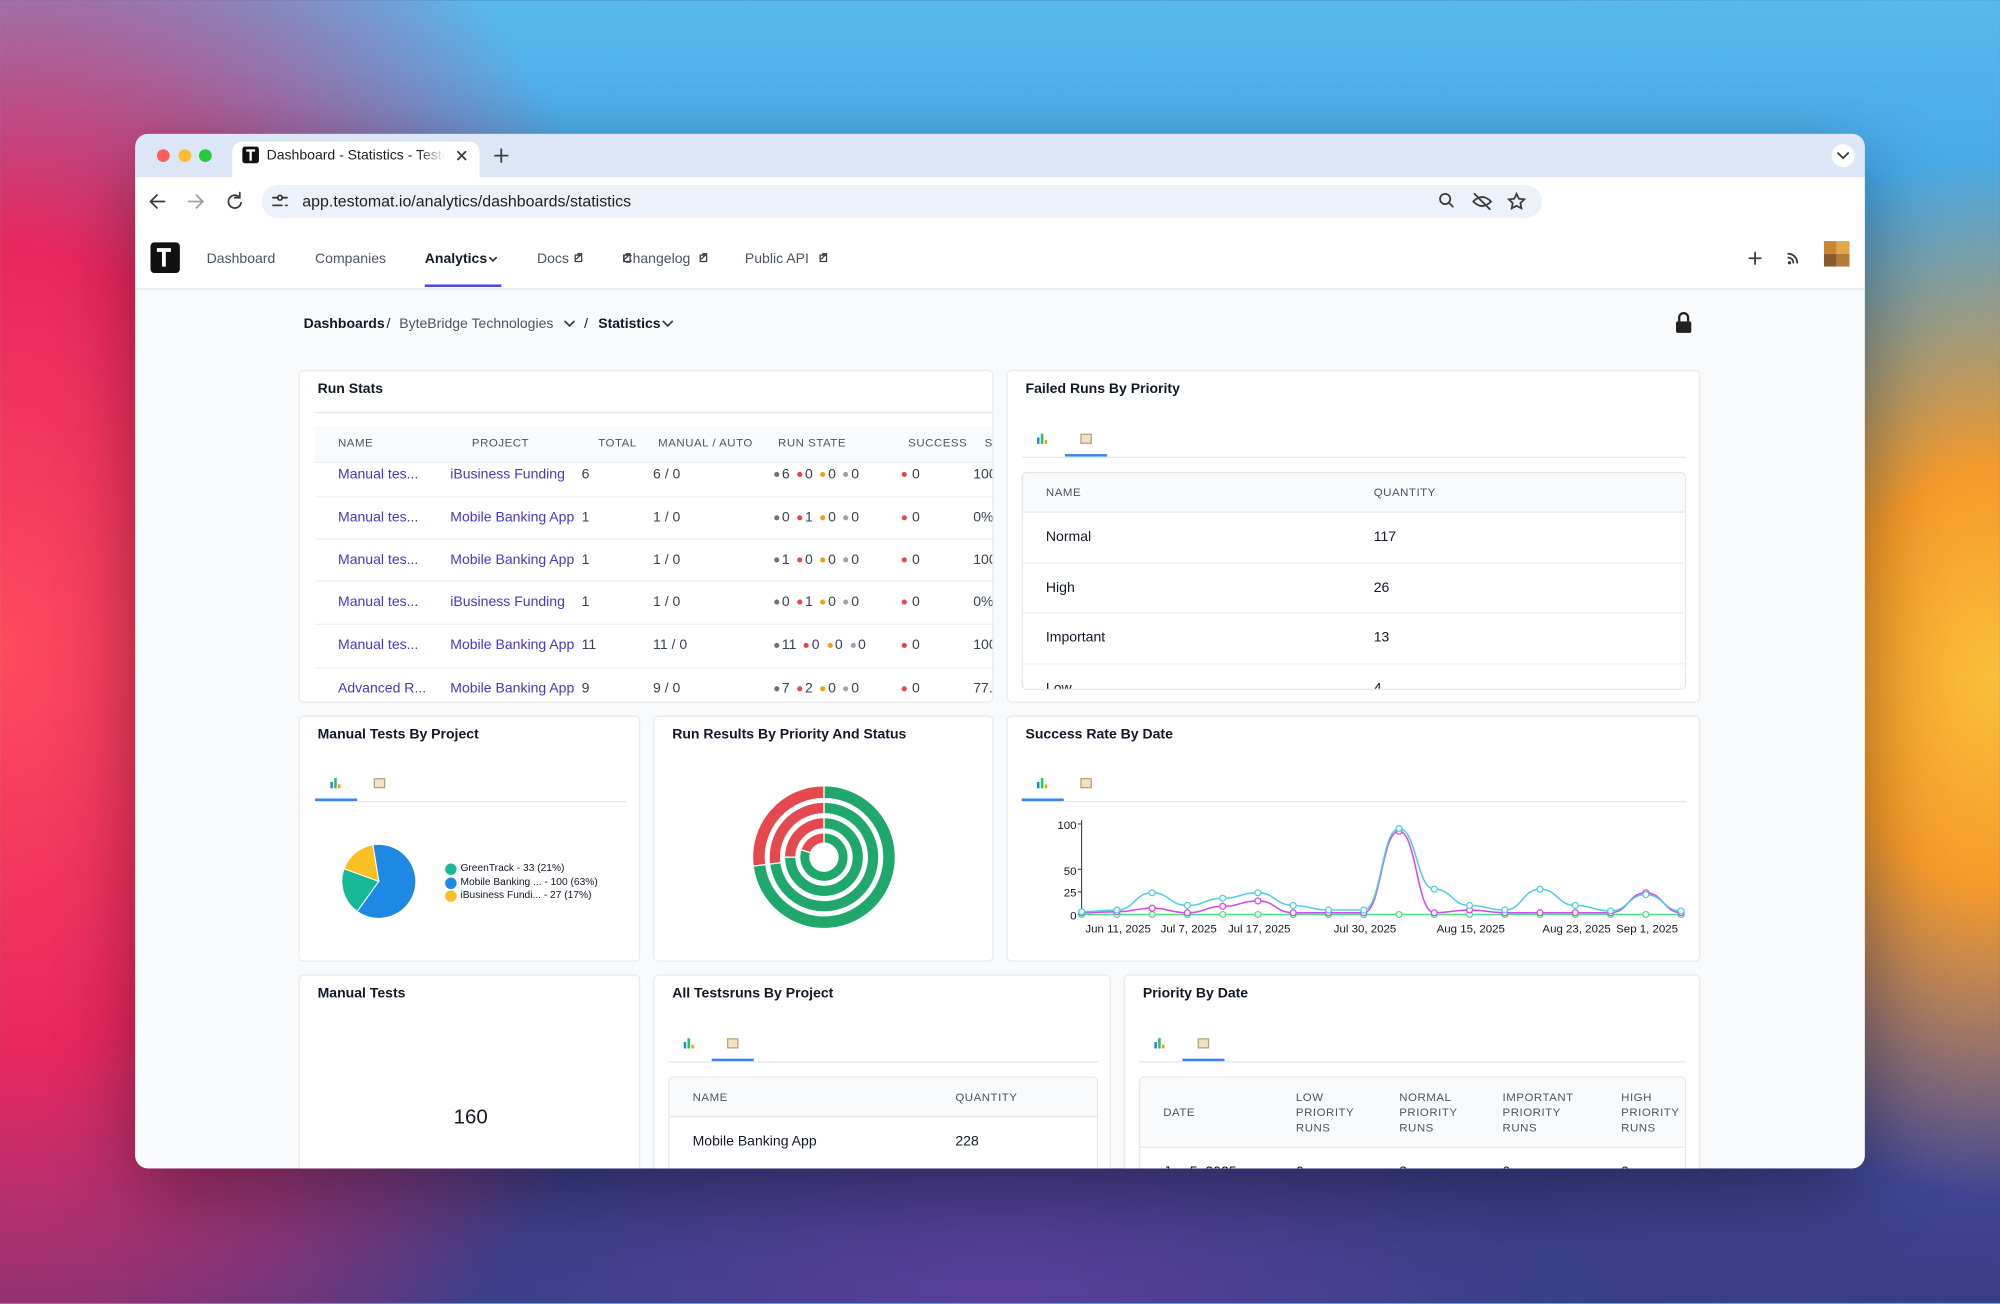  Describe the element at coordinates (938, 442) in the screenshot. I see `column-header: SUCCESS` at that location.